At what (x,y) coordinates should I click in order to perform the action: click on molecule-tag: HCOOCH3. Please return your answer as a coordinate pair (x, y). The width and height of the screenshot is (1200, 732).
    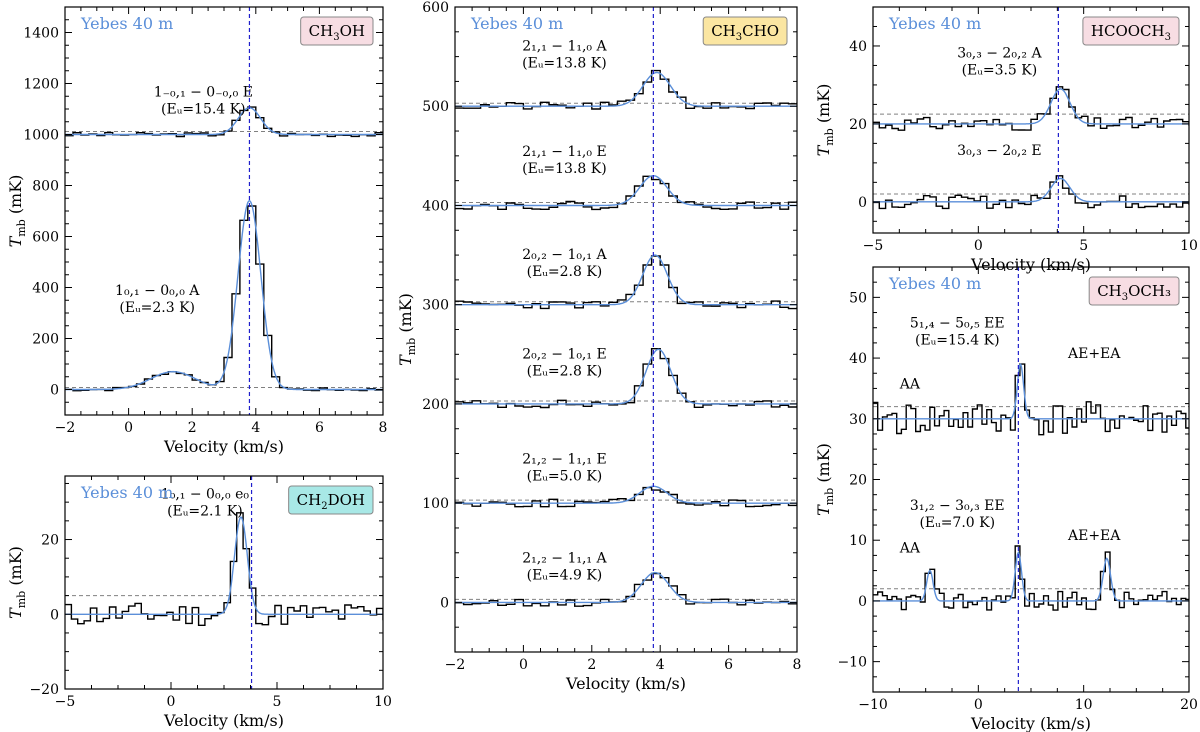
    Looking at the image, I should click on (1131, 31).